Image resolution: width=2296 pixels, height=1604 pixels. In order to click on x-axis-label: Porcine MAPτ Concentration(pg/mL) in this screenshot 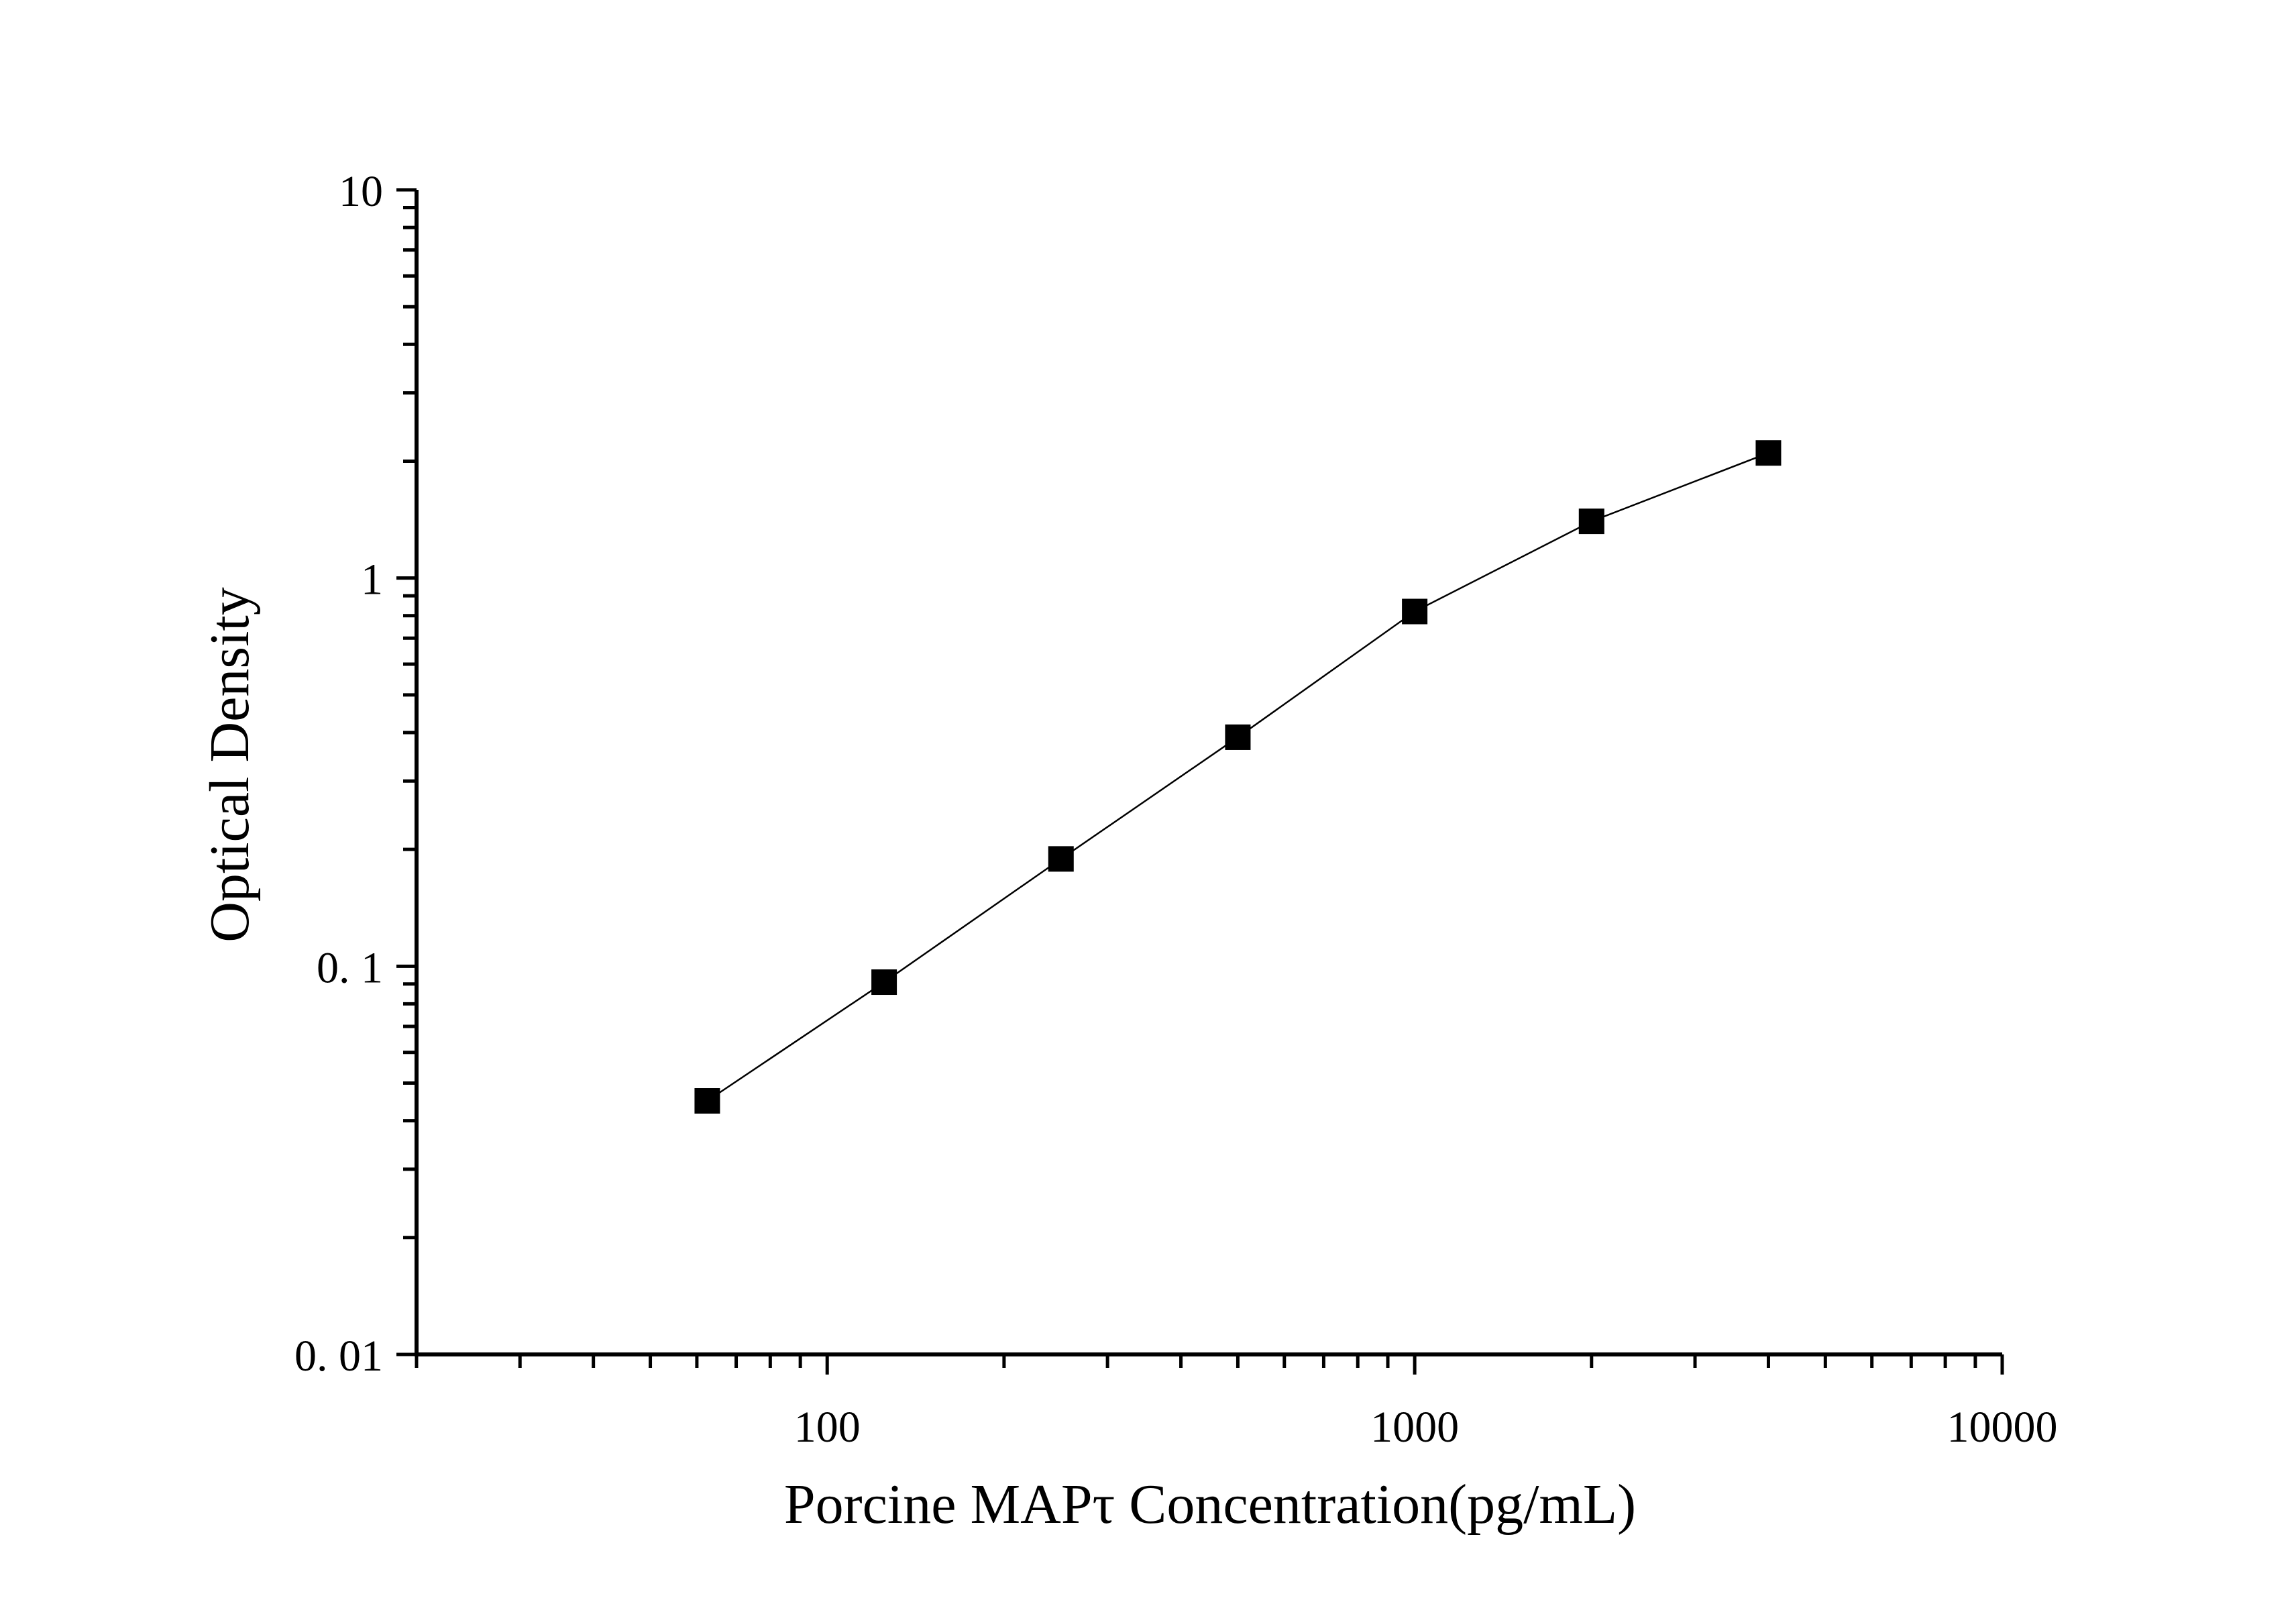, I will do `click(1210, 1504)`.